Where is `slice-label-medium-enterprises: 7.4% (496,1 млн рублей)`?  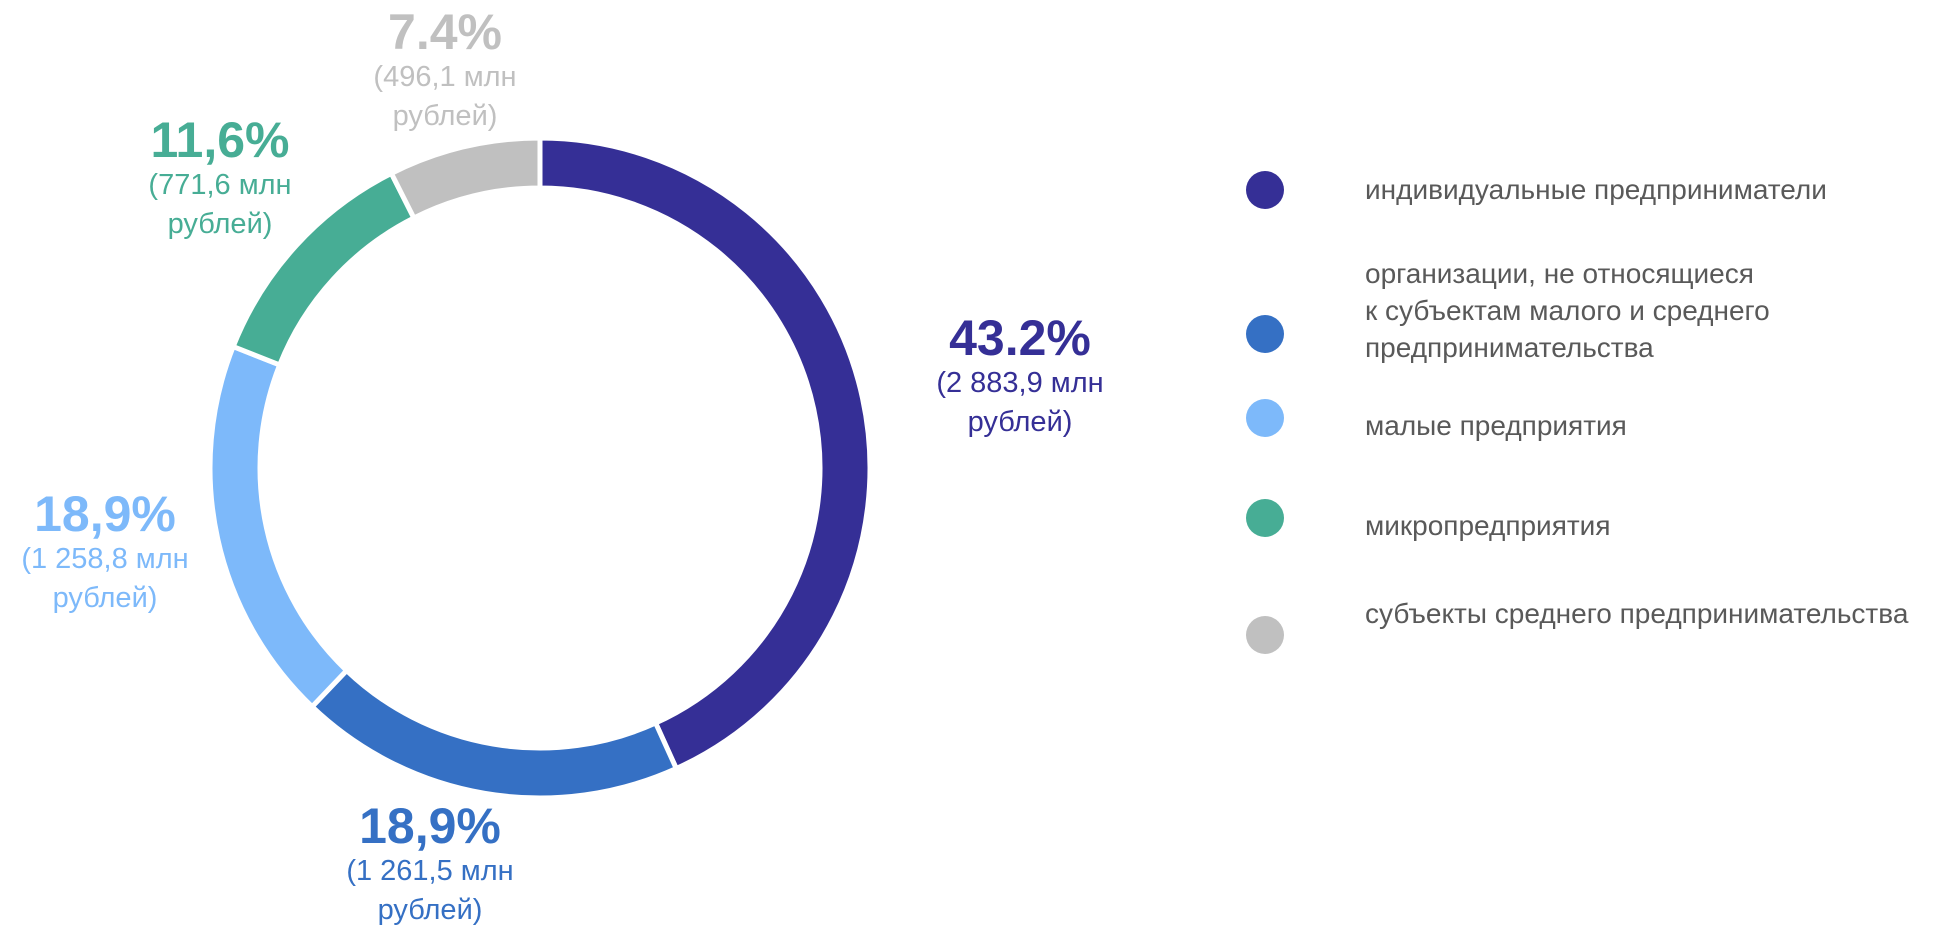
slice-label-medium-enterprises: 7.4% (496,1 млн рублей) is located at coordinates (445, 71).